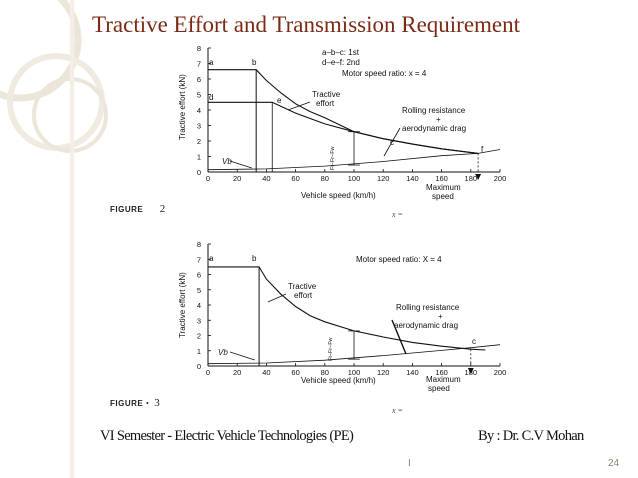  I want to click on figure-1-y-label: Tractive effort (kN), so click(182, 107).